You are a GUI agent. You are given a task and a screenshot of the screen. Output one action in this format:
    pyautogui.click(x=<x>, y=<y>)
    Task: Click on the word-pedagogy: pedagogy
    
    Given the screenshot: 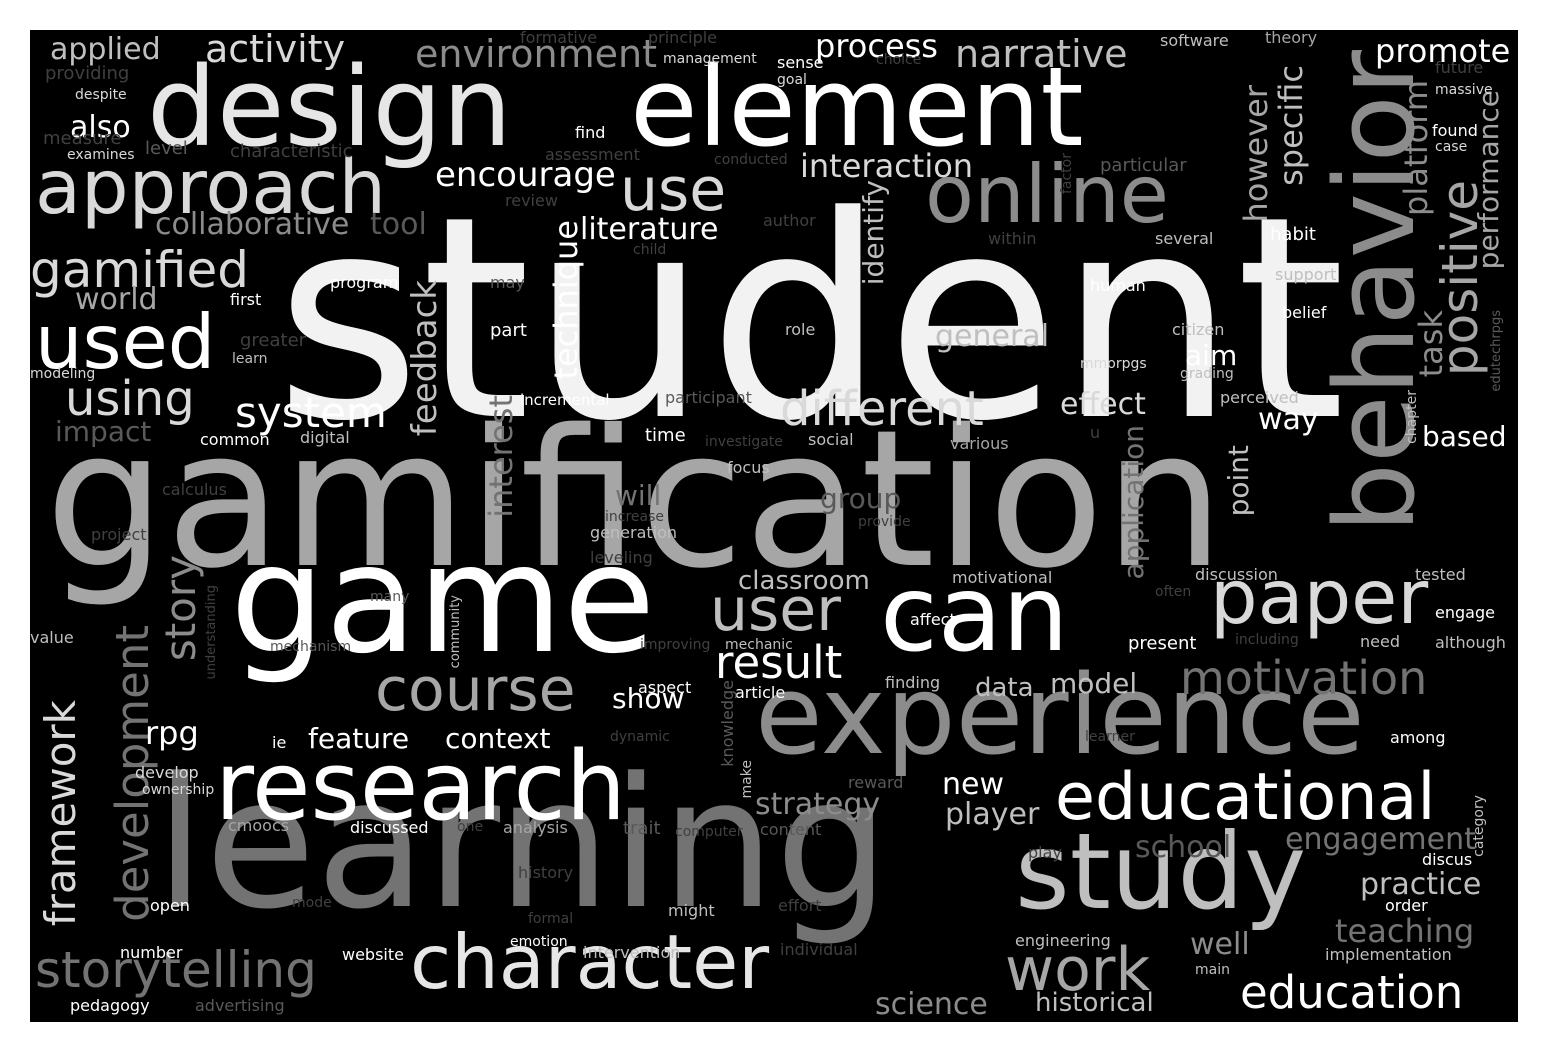 What is the action you would take?
    pyautogui.click(x=110, y=1005)
    